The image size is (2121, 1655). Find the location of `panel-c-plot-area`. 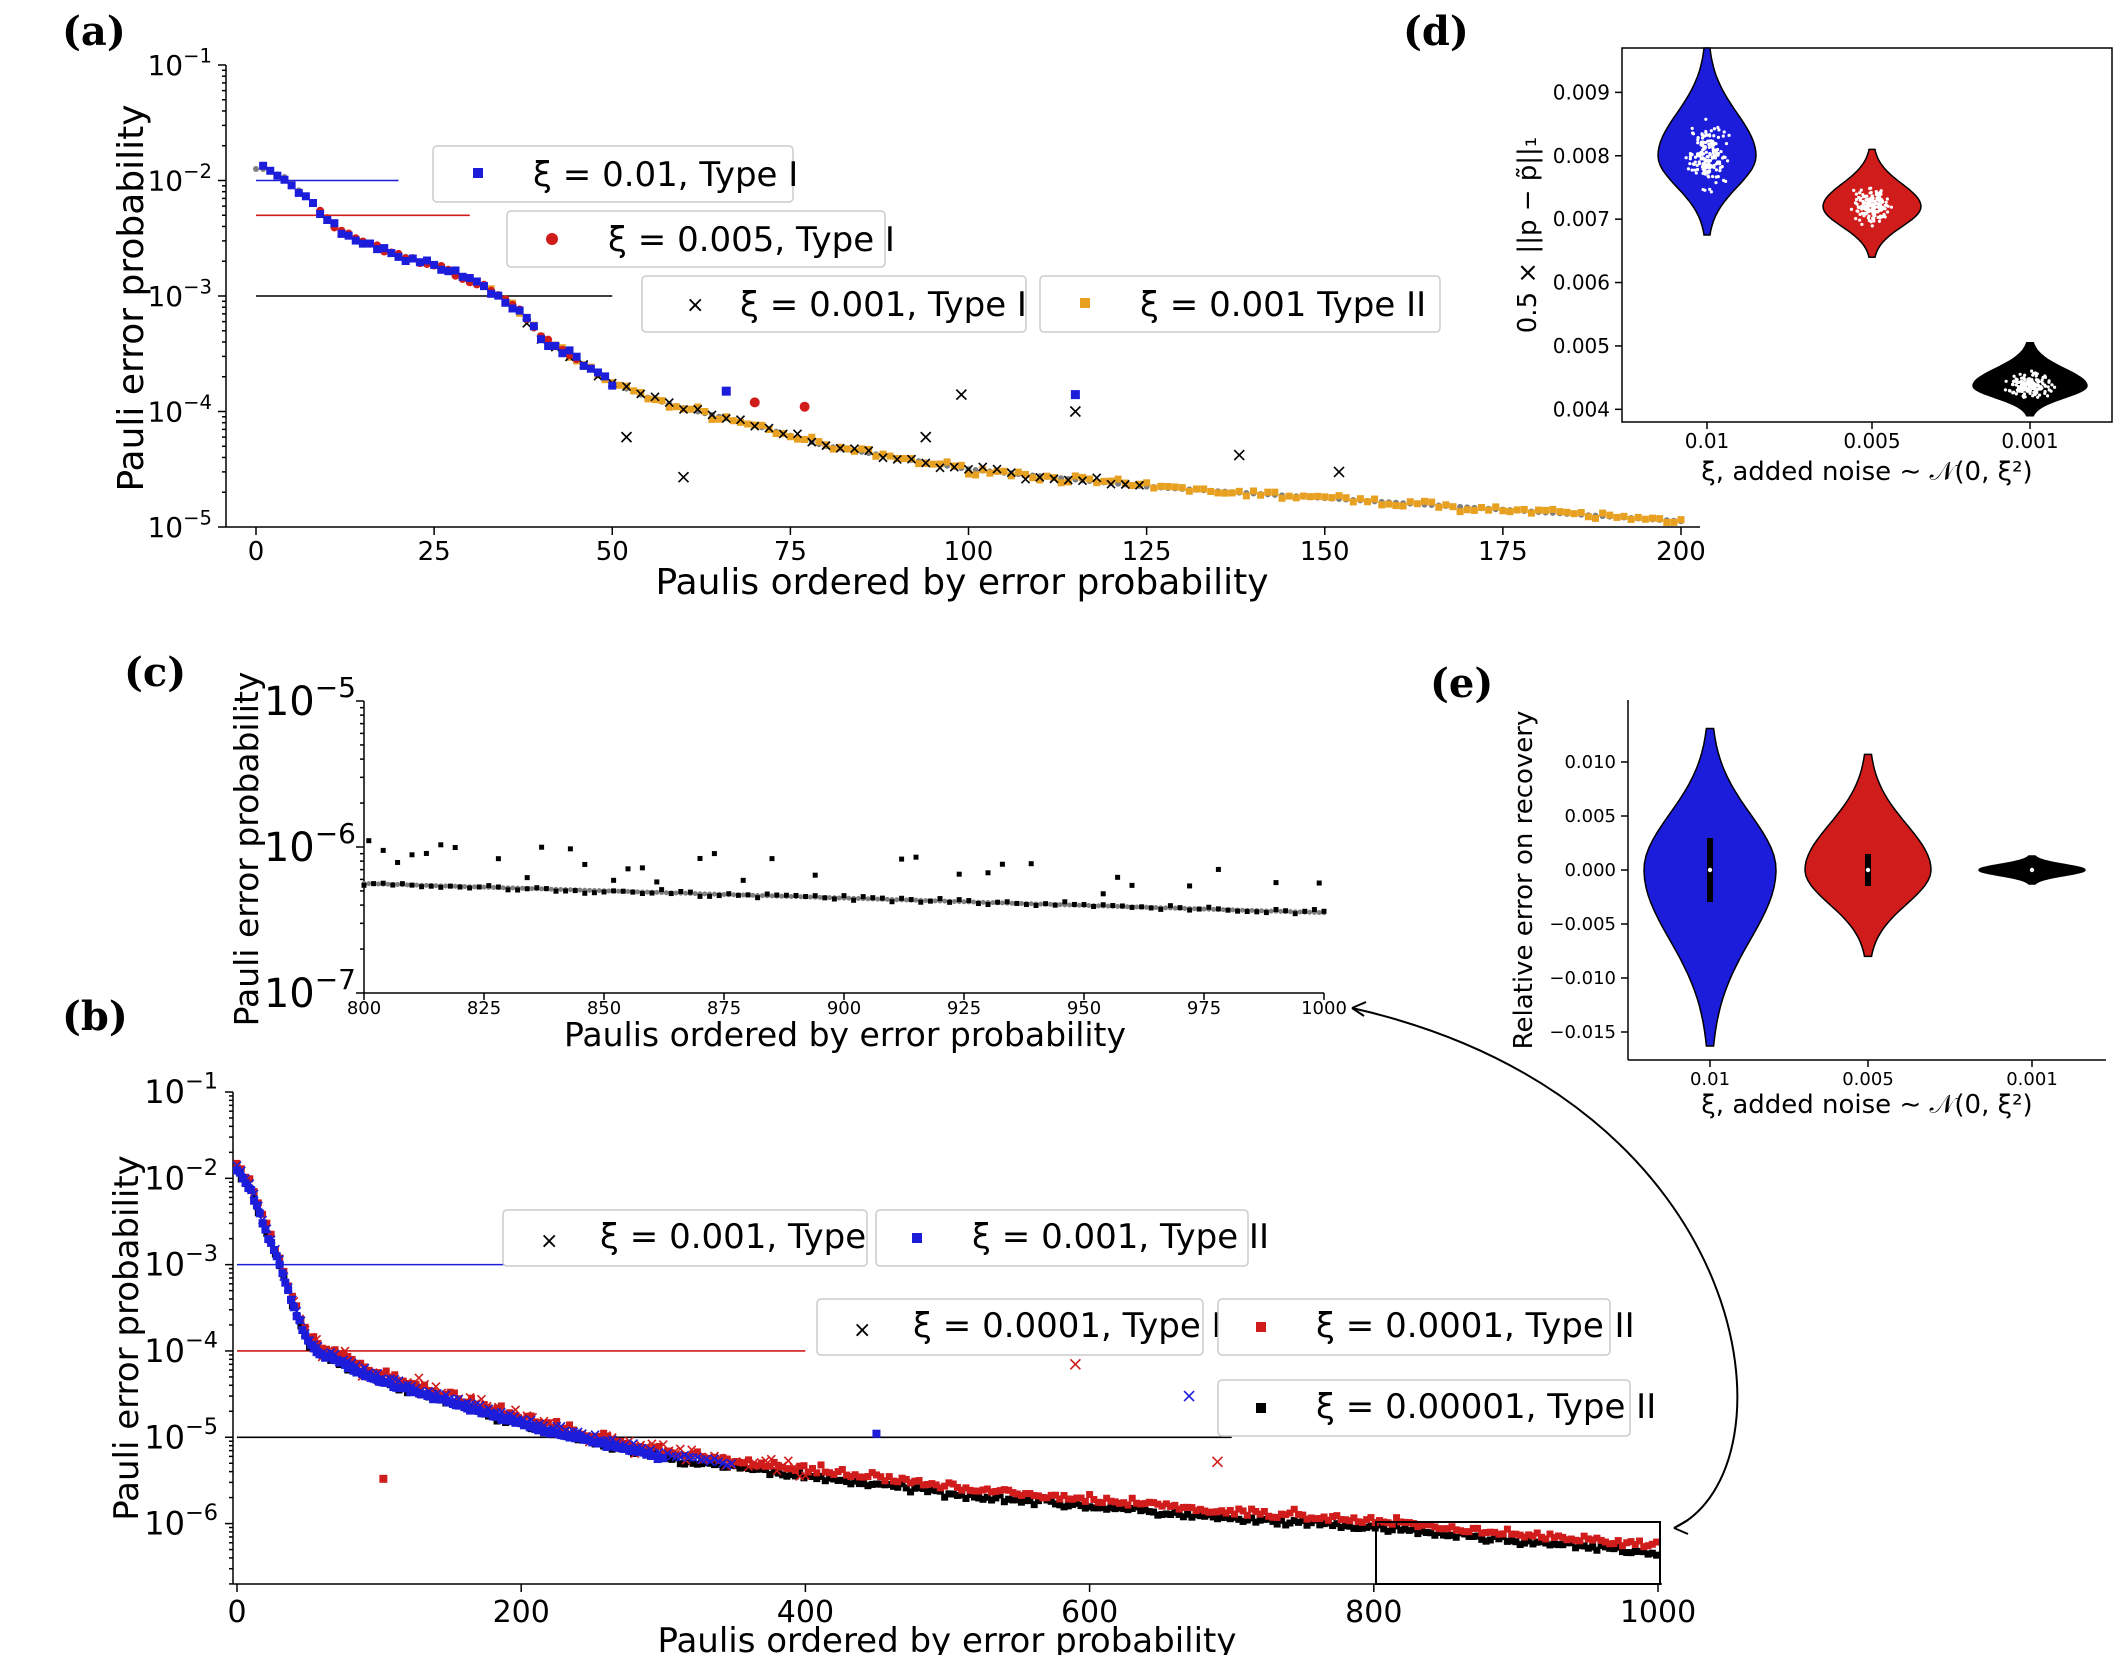

panel-c-plot-area is located at coordinates (844, 877).